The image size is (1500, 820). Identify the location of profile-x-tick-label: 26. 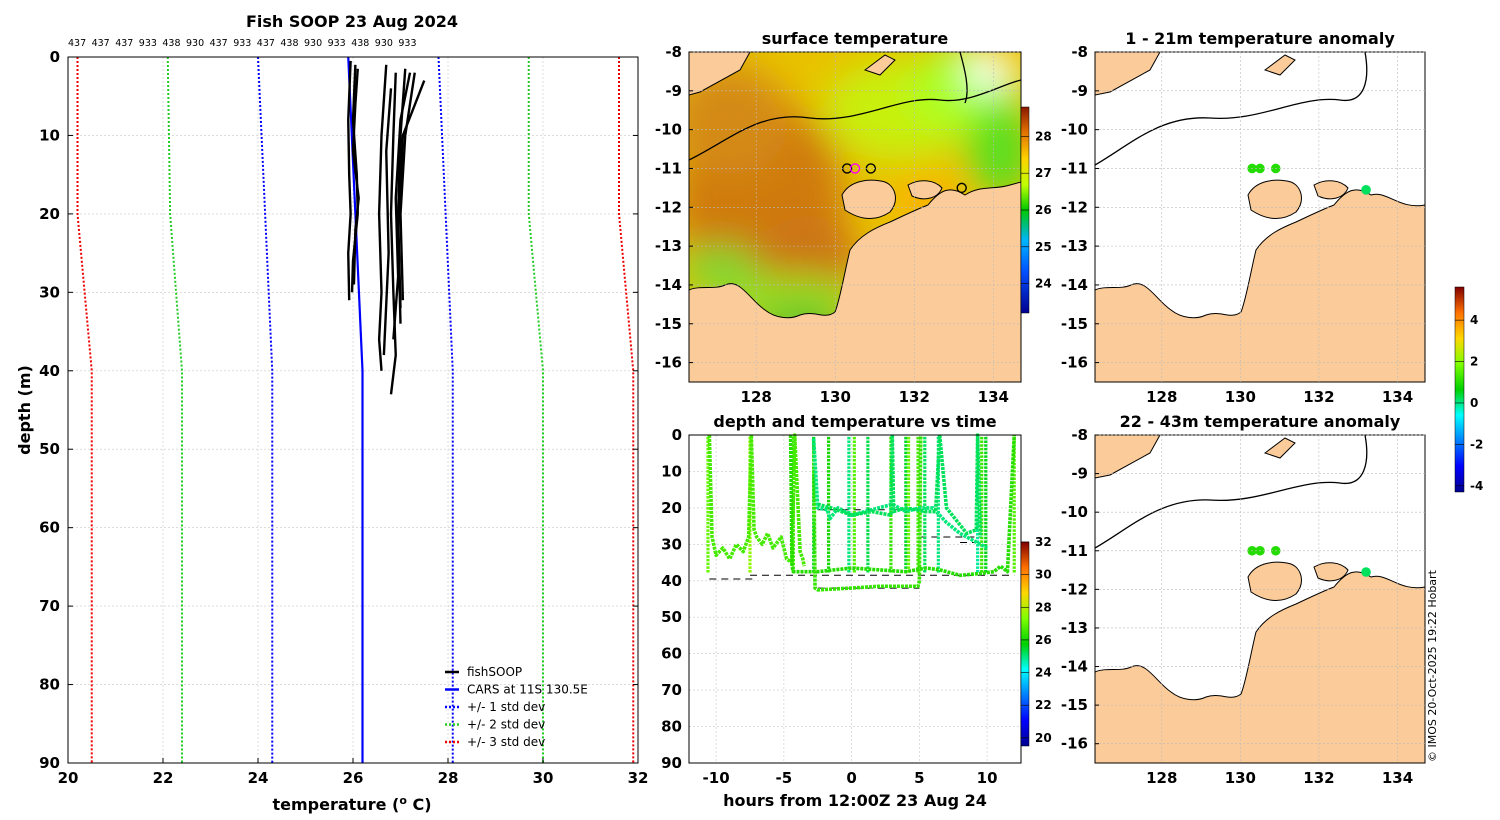
(353, 778).